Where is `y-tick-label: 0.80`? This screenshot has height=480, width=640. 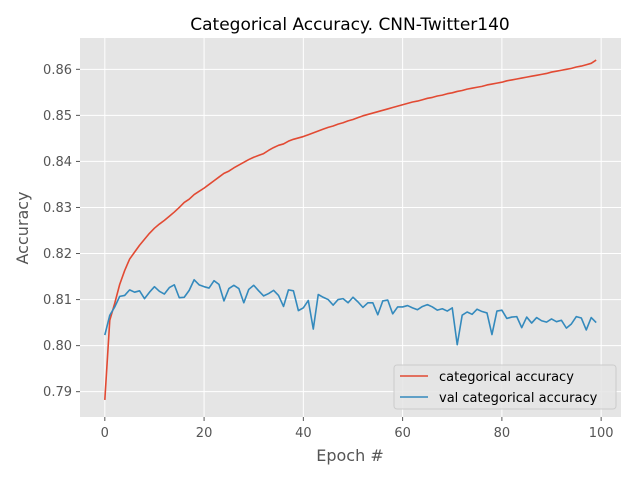 y-tick-label: 0.80 is located at coordinates (57, 346).